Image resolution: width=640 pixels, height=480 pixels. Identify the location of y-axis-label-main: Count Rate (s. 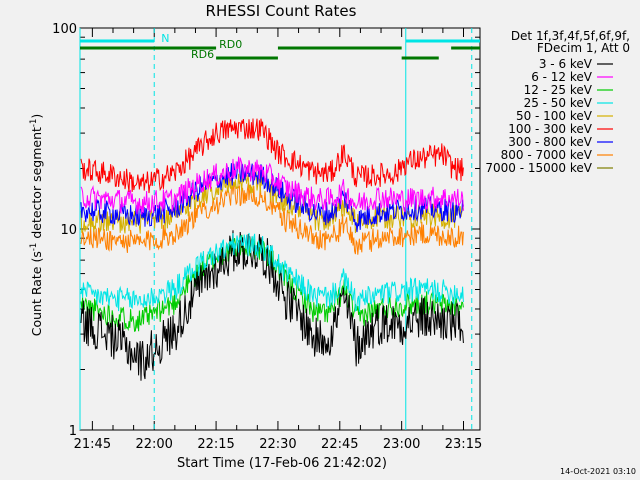
(36, 293).